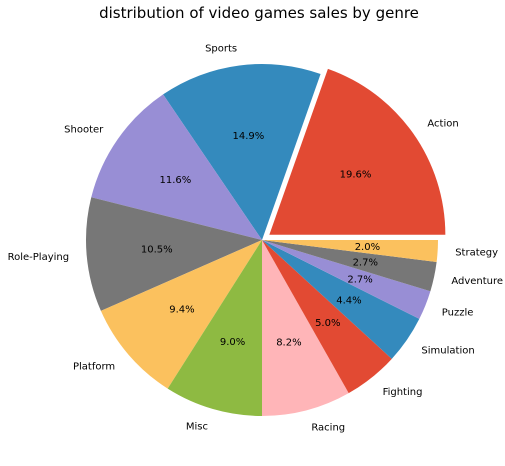 The height and width of the screenshot is (466, 505). Describe the element at coordinates (447, 350) in the screenshot. I see `pie-label-simulation: Simulation` at that location.